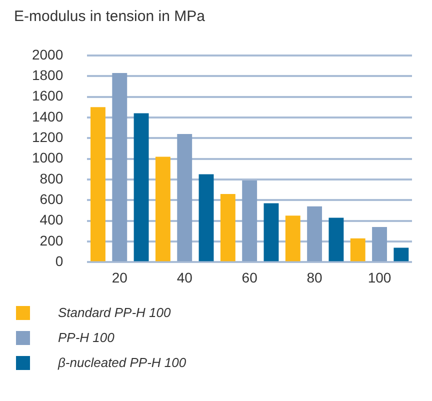 The image size is (432, 401). What do you see at coordinates (52, 199) in the screenshot?
I see `y-tick-label: 600` at bounding box center [52, 199].